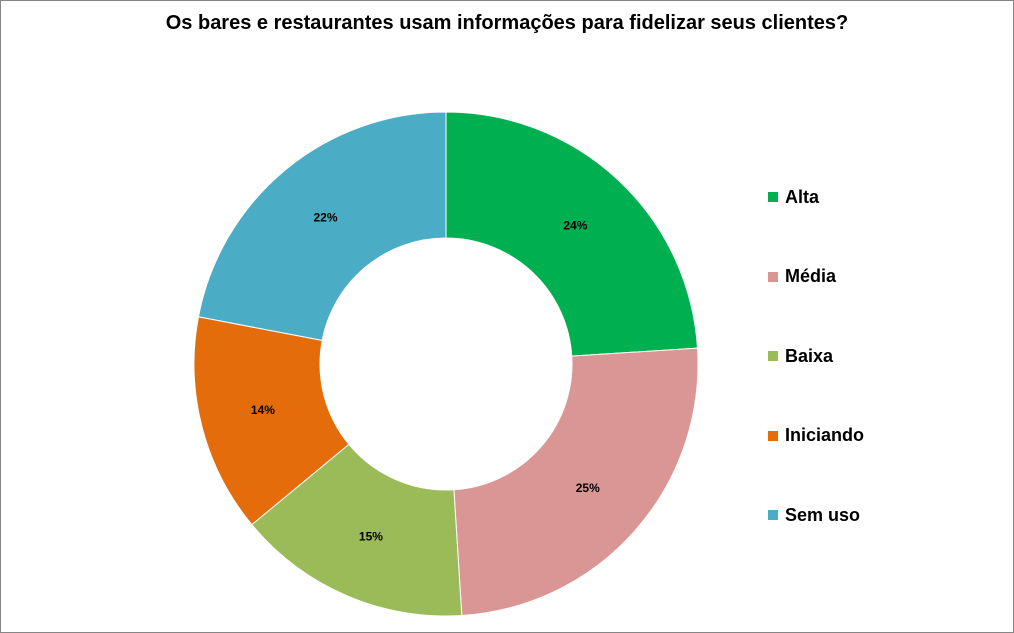 Image resolution: width=1014 pixels, height=633 pixels. I want to click on legend-item-sem-uso: Sem uso, so click(816, 515).